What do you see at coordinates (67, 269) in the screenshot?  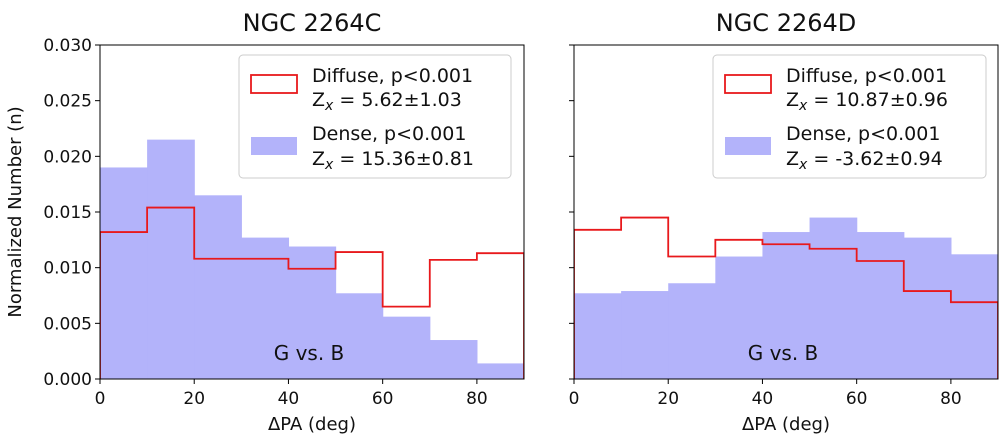 I see `y-tick-label: 0.010` at bounding box center [67, 269].